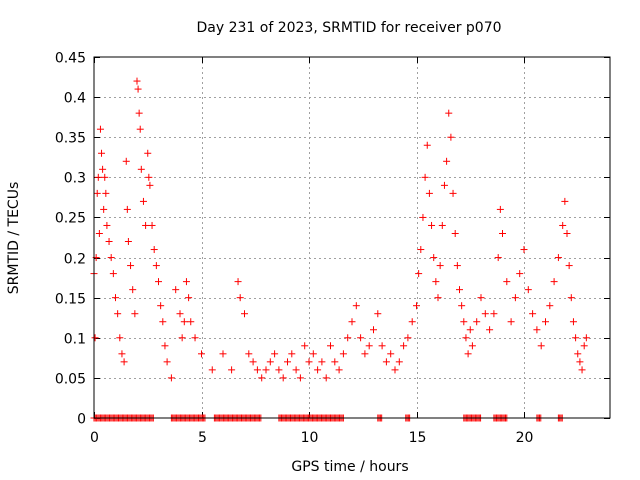  What do you see at coordinates (70, 59) in the screenshot?
I see `y-tick-label: 0.45` at bounding box center [70, 59].